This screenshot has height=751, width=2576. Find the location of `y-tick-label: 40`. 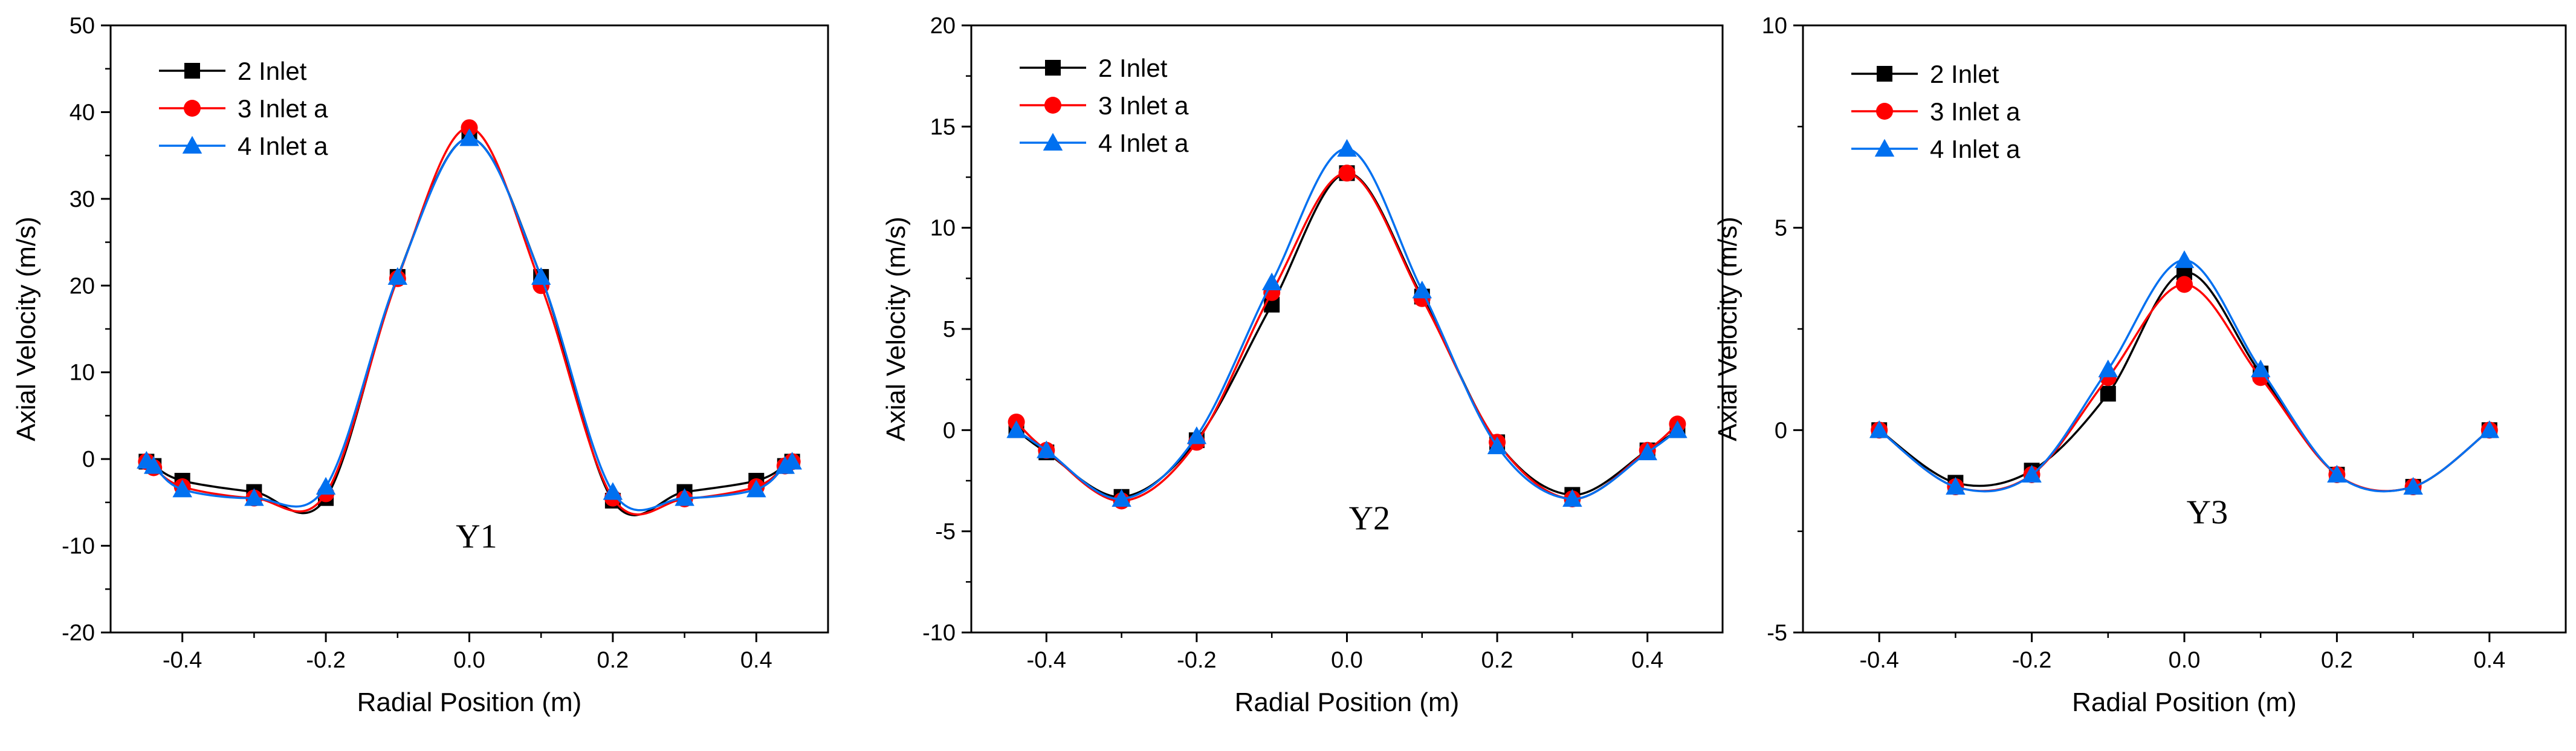

y-tick-label: 40 is located at coordinates (82, 113).